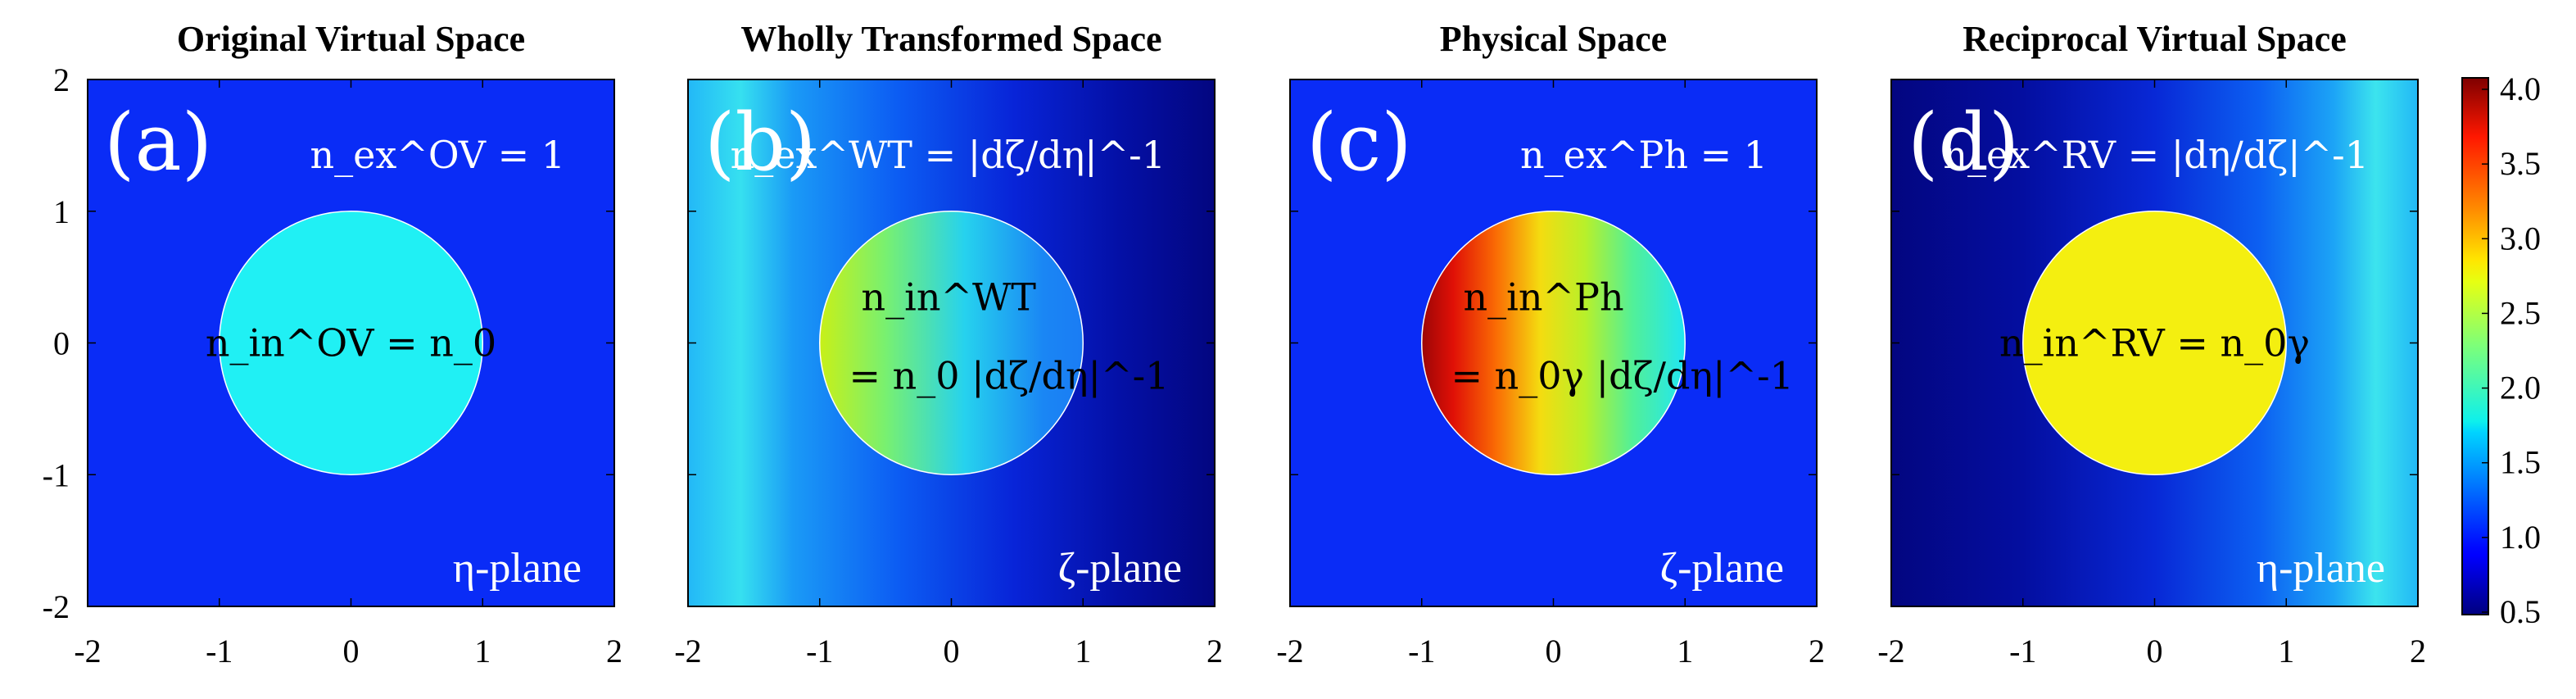 The width and height of the screenshot is (2576, 699). Describe the element at coordinates (2511, 350) in the screenshot. I see `colorbar-ticks: 4.0 3.5 3.0 2.5 2.0 1.5 1.0 0.5` at that location.